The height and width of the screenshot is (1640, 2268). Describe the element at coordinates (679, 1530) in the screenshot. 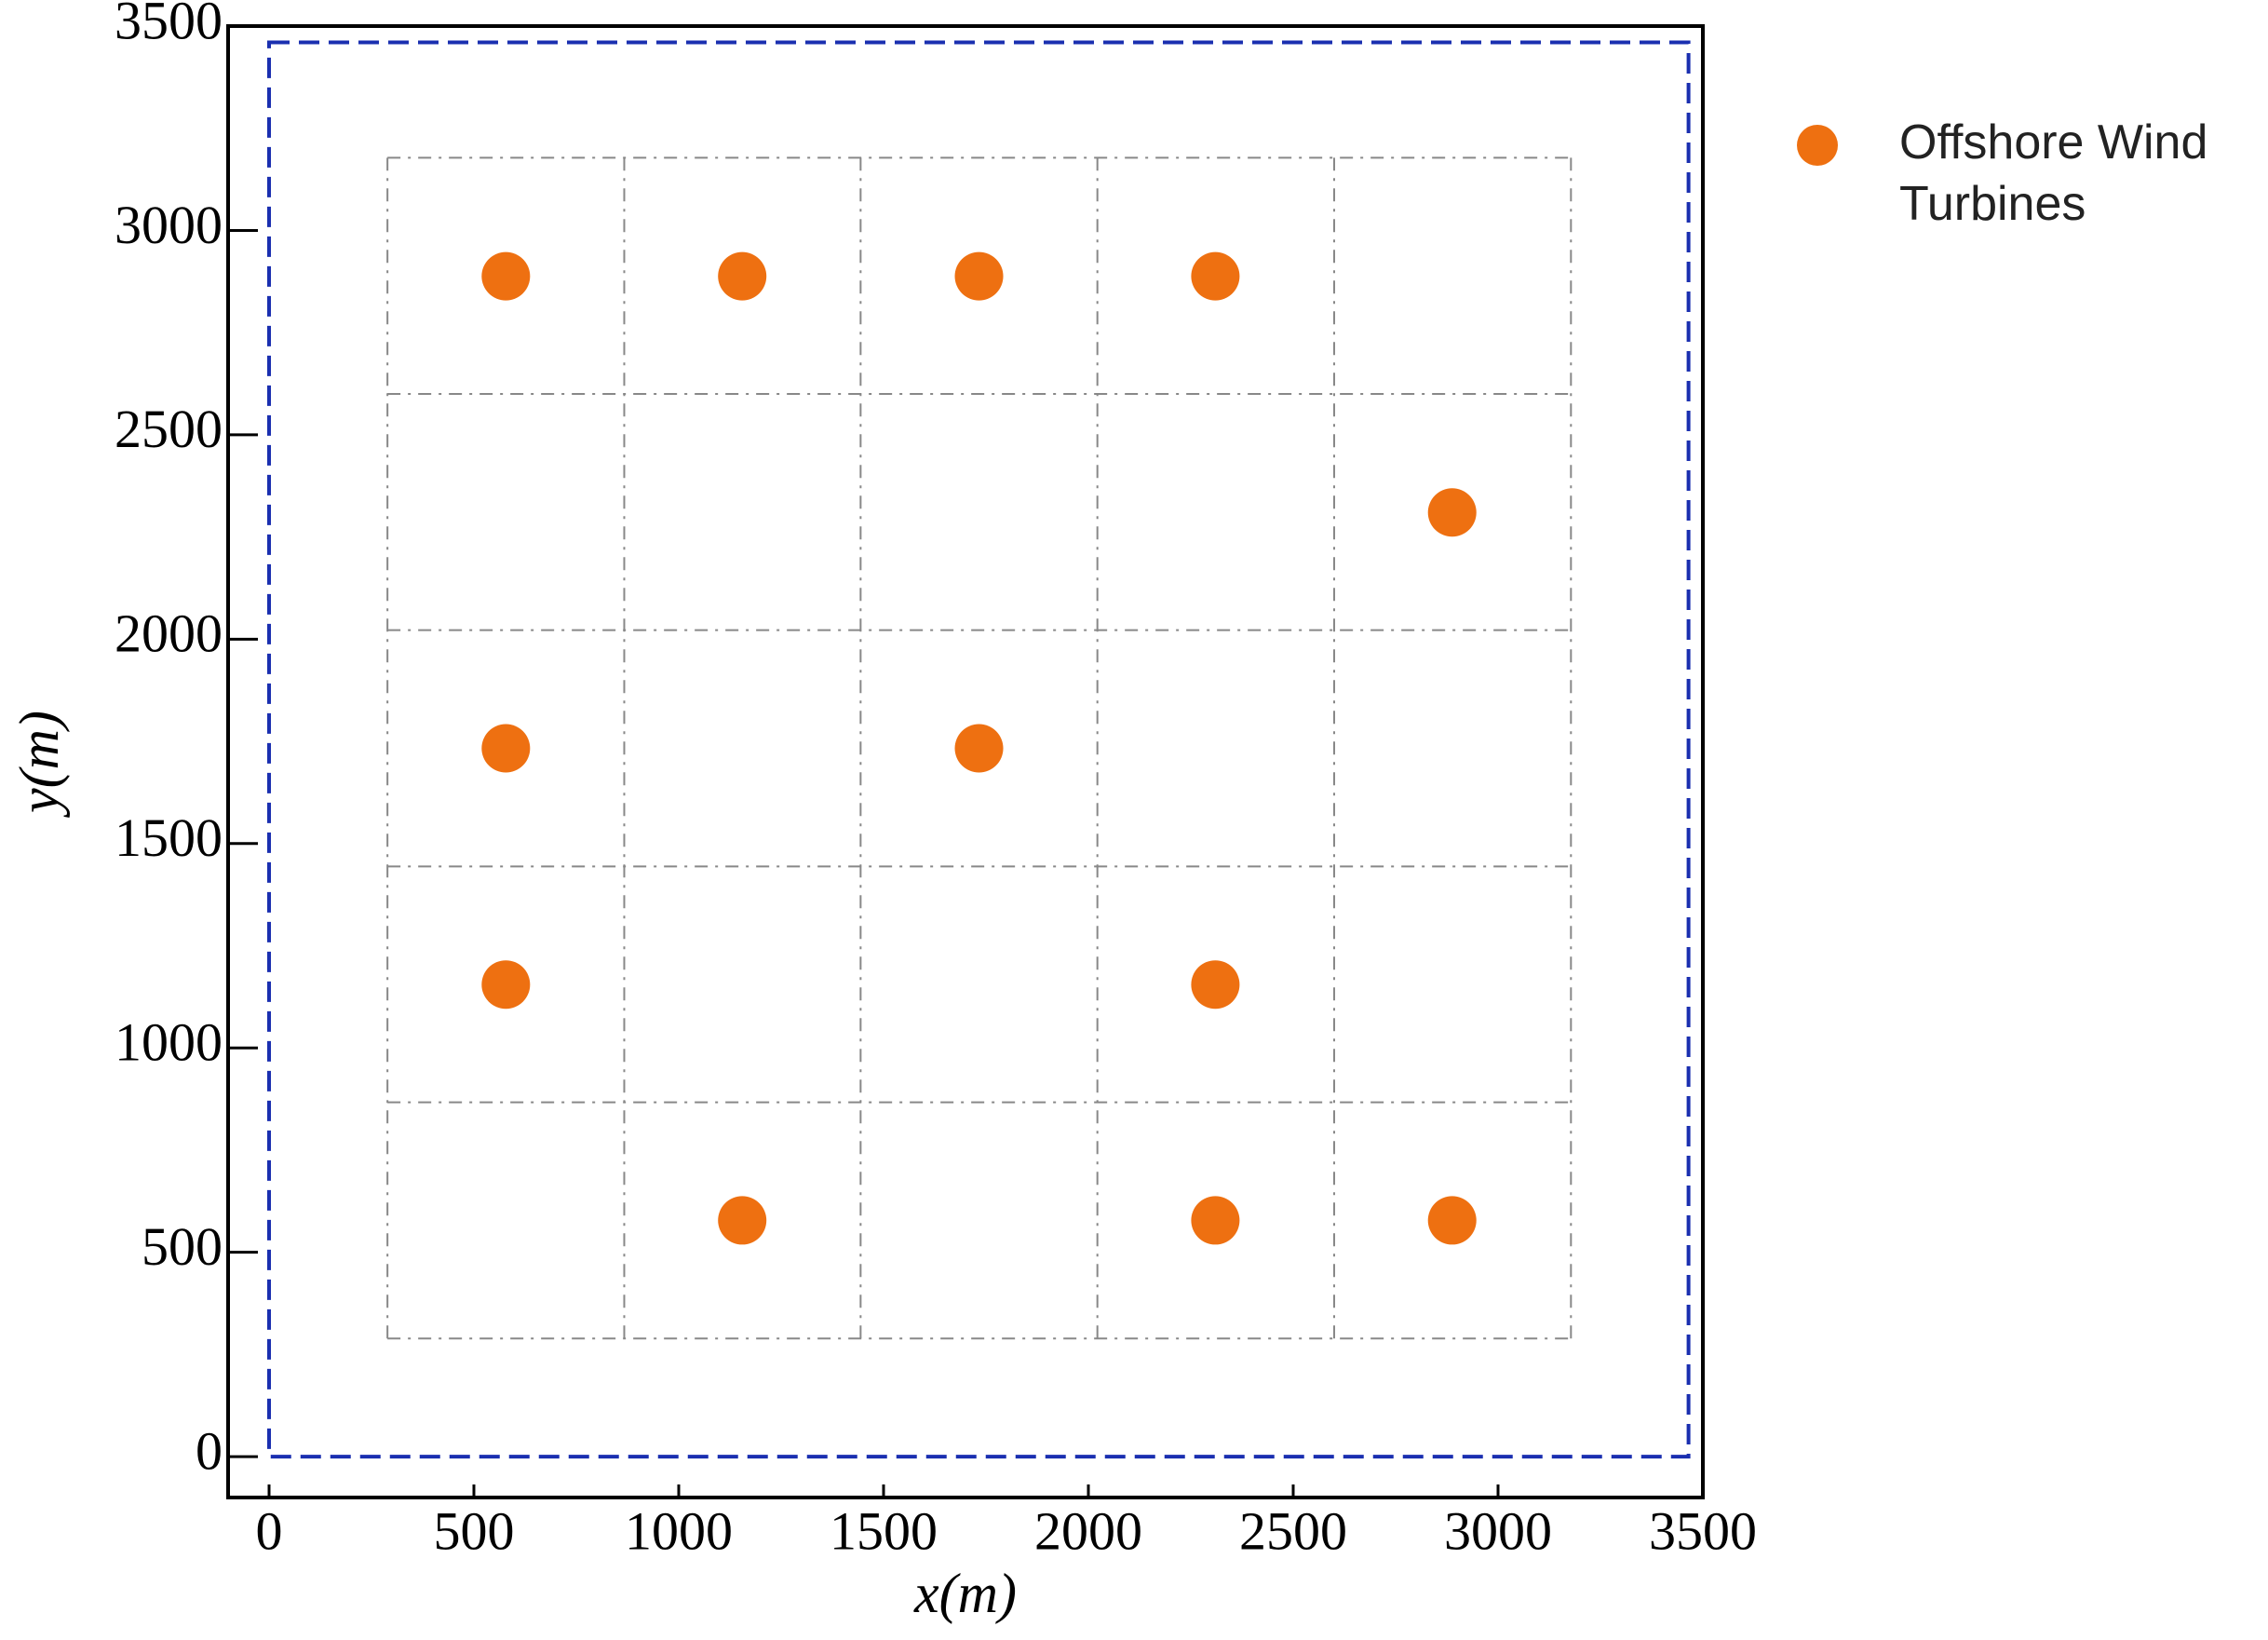

I see `x-tick-label: 1000` at that location.